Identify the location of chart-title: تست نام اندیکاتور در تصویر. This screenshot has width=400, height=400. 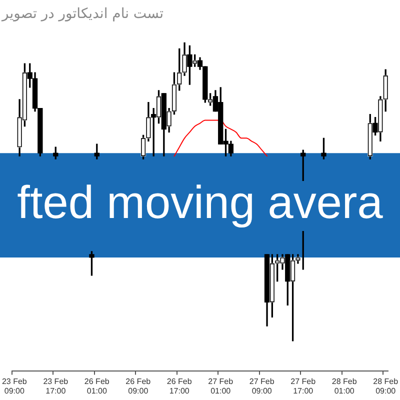
(82, 14).